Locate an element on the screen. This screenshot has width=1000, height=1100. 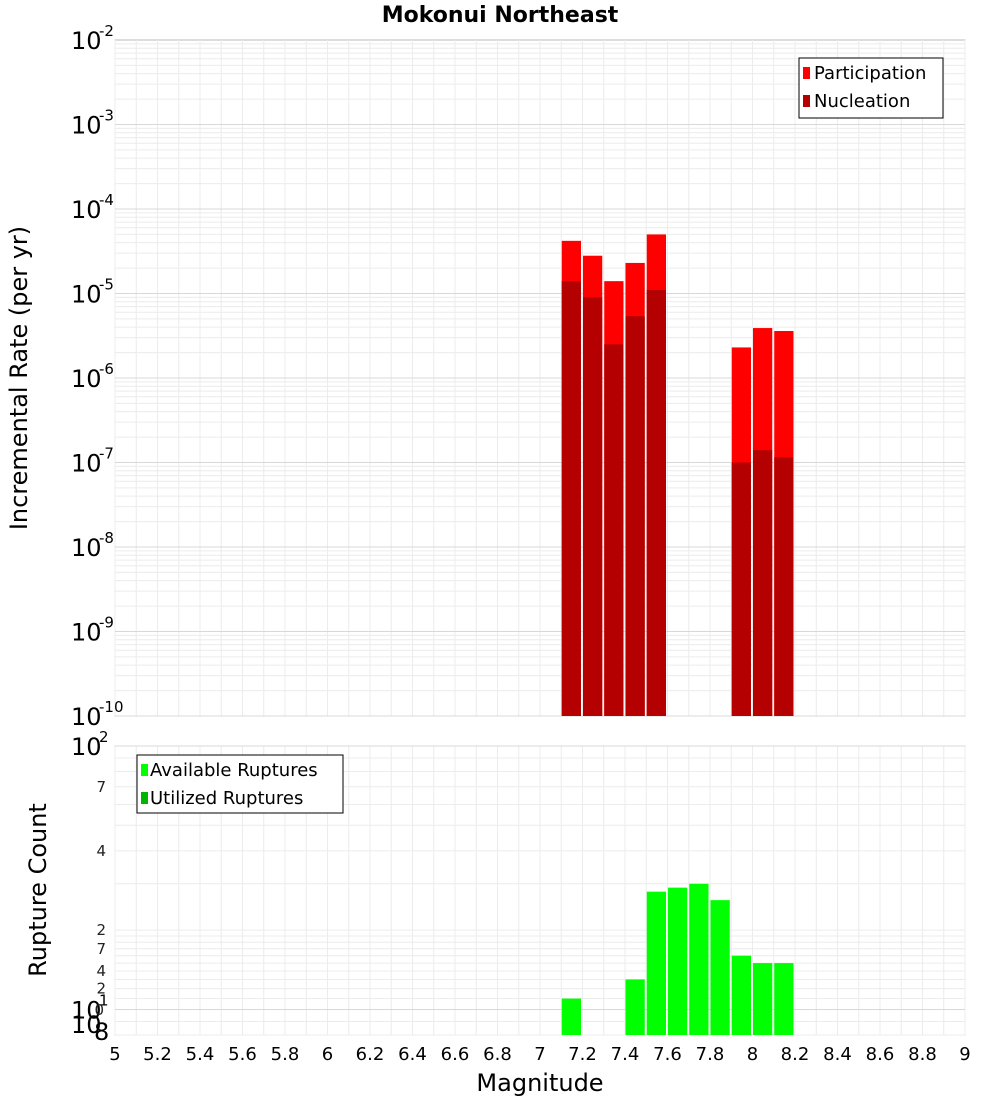
top-bars is located at coordinates (677, 475).